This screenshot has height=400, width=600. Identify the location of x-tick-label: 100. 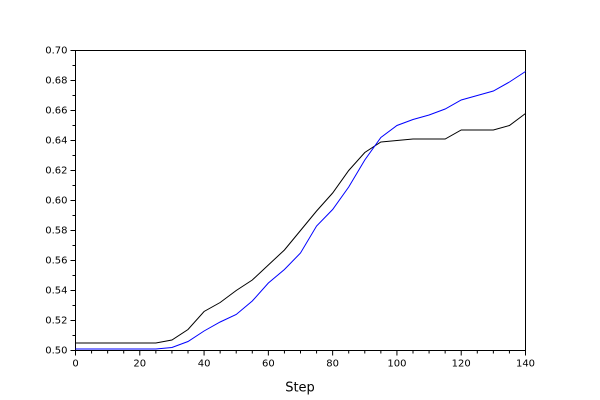
(396, 364).